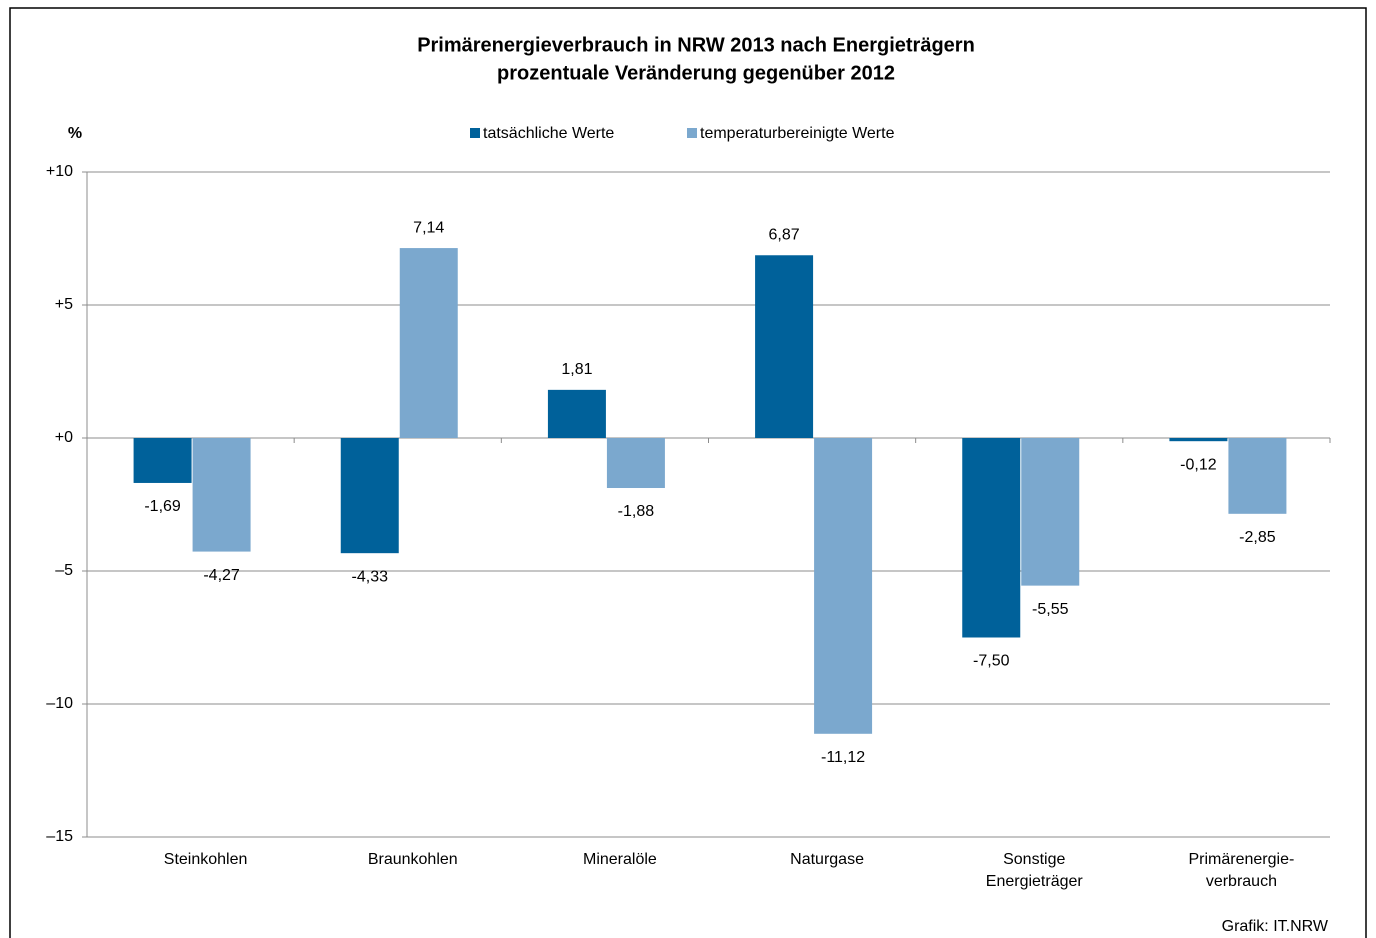 This screenshot has width=1376, height=938. What do you see at coordinates (827, 859) in the screenshot?
I see `x-tick-label: Naturgase` at bounding box center [827, 859].